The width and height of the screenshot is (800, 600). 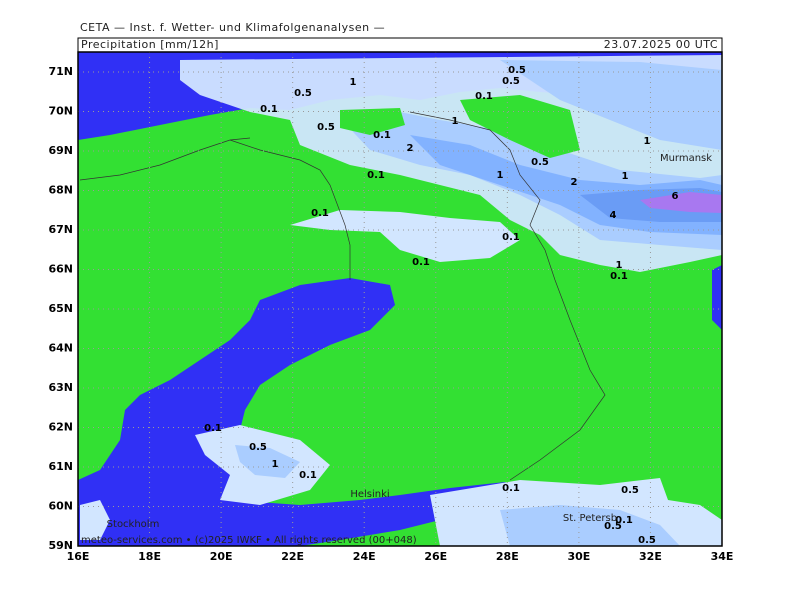 I want to click on city-label: St. Petersb, so click(x=590, y=518).